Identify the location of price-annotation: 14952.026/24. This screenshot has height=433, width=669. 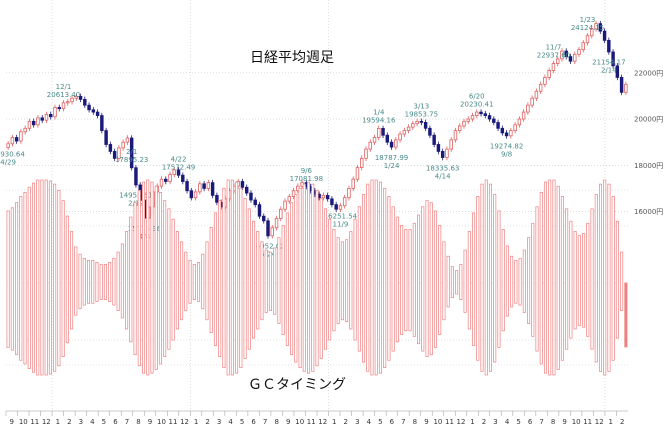
(267, 251).